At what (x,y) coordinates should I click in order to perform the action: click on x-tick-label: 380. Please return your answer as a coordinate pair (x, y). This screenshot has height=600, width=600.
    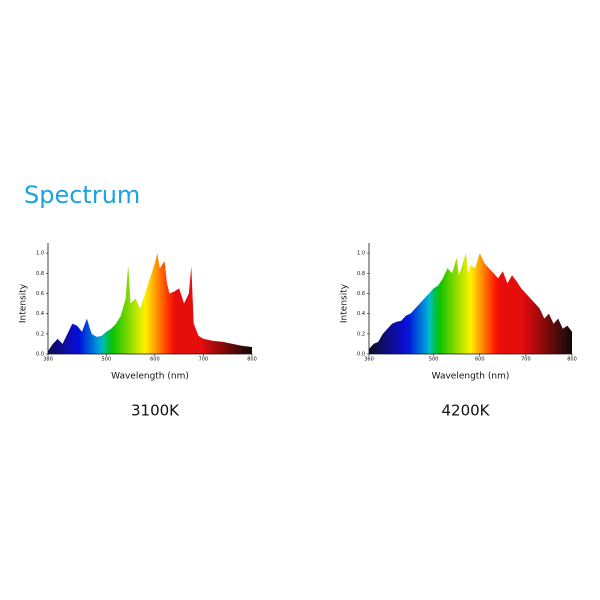
    Looking at the image, I should click on (48, 360).